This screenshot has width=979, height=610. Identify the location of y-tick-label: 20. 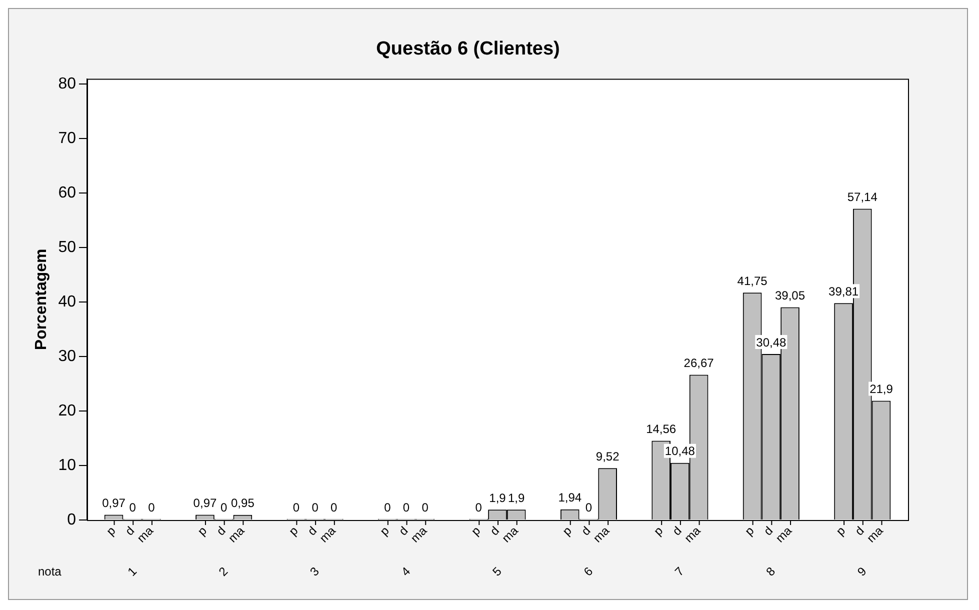
(67, 411).